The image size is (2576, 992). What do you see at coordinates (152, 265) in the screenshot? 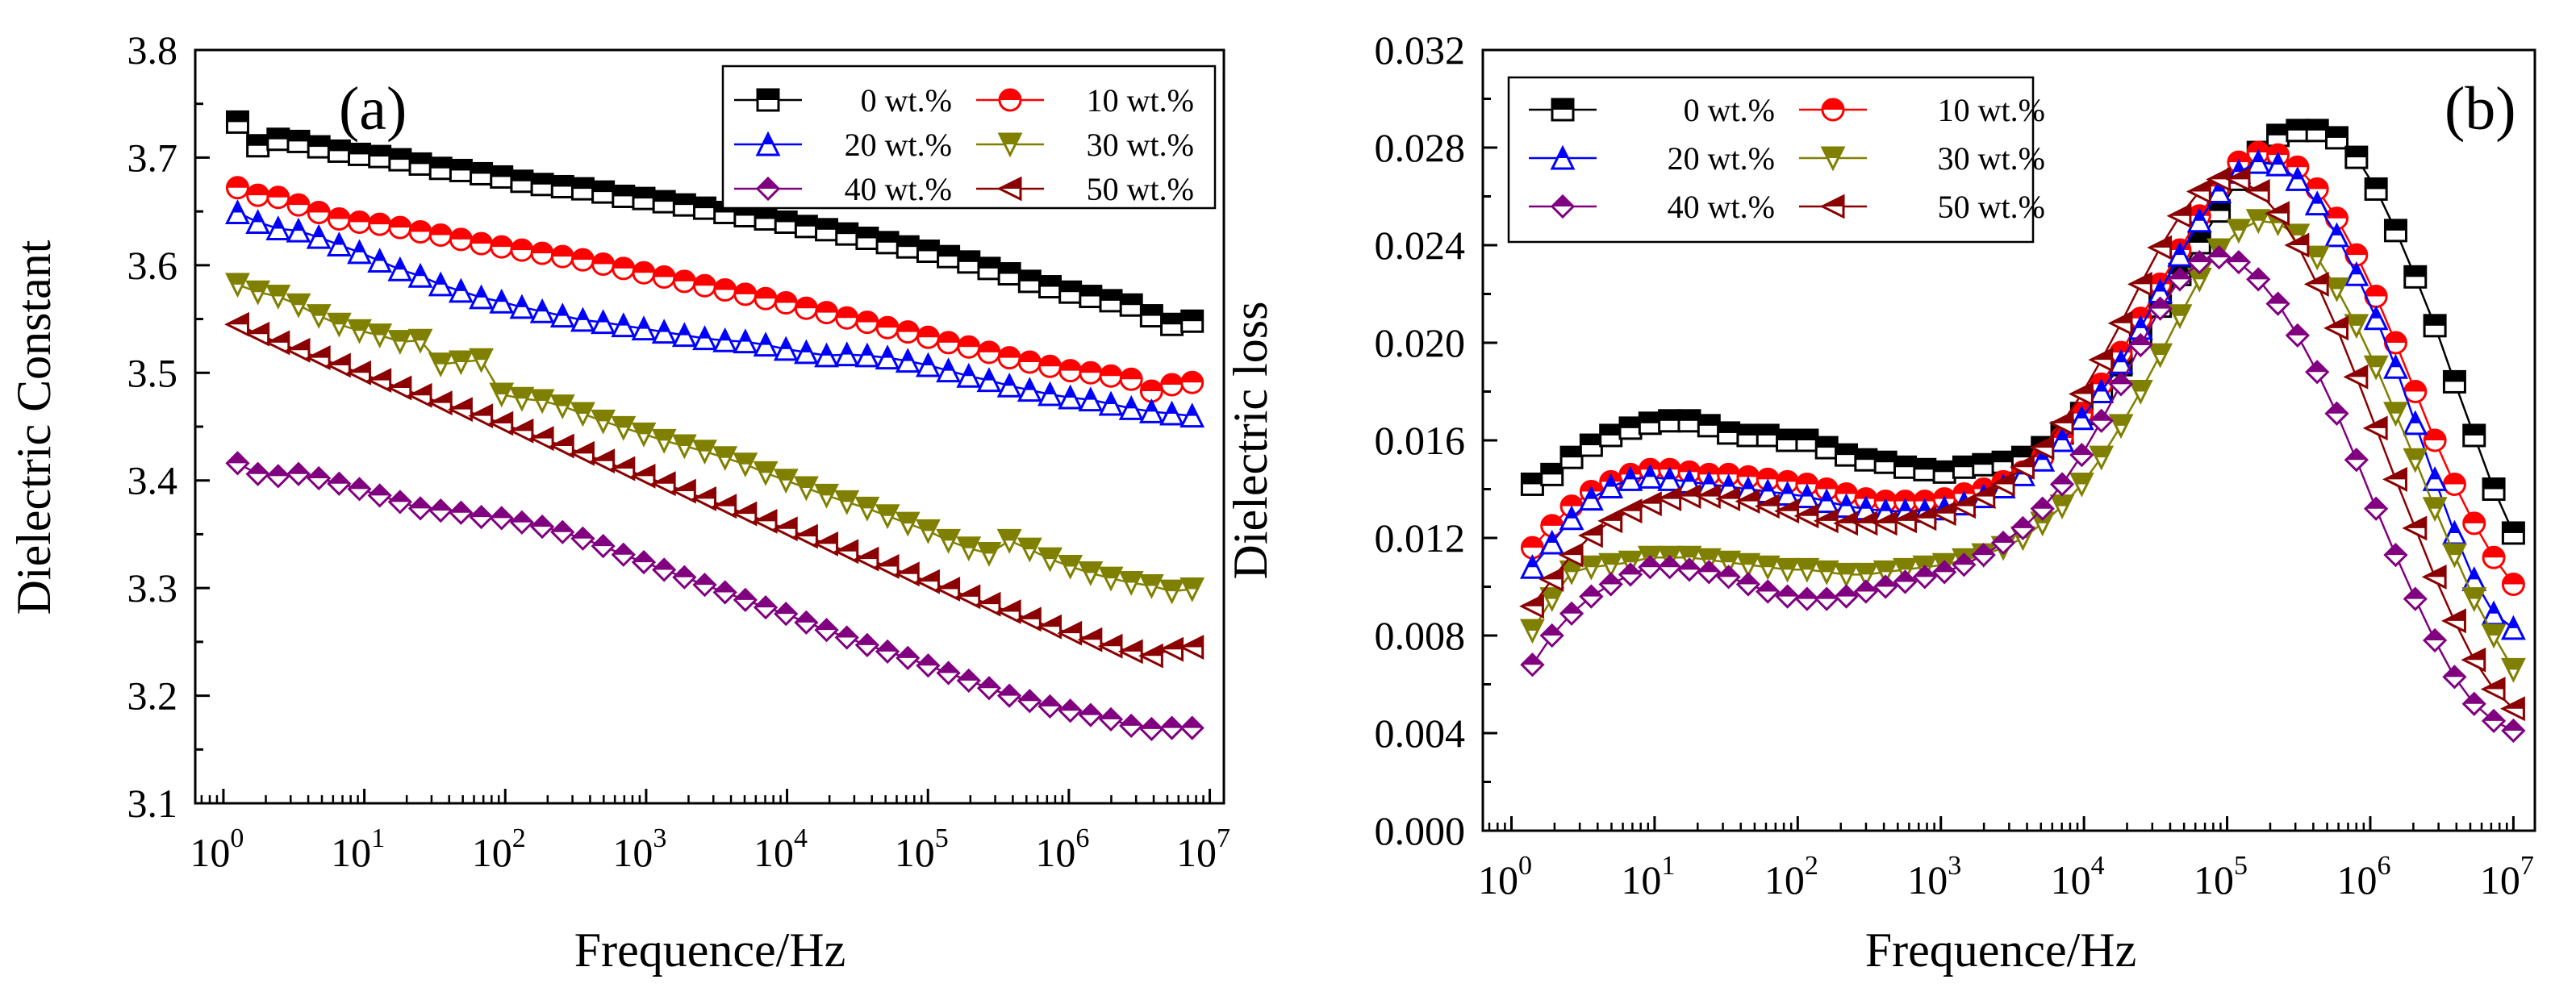
I see `y-tick-label: 3.6` at bounding box center [152, 265].